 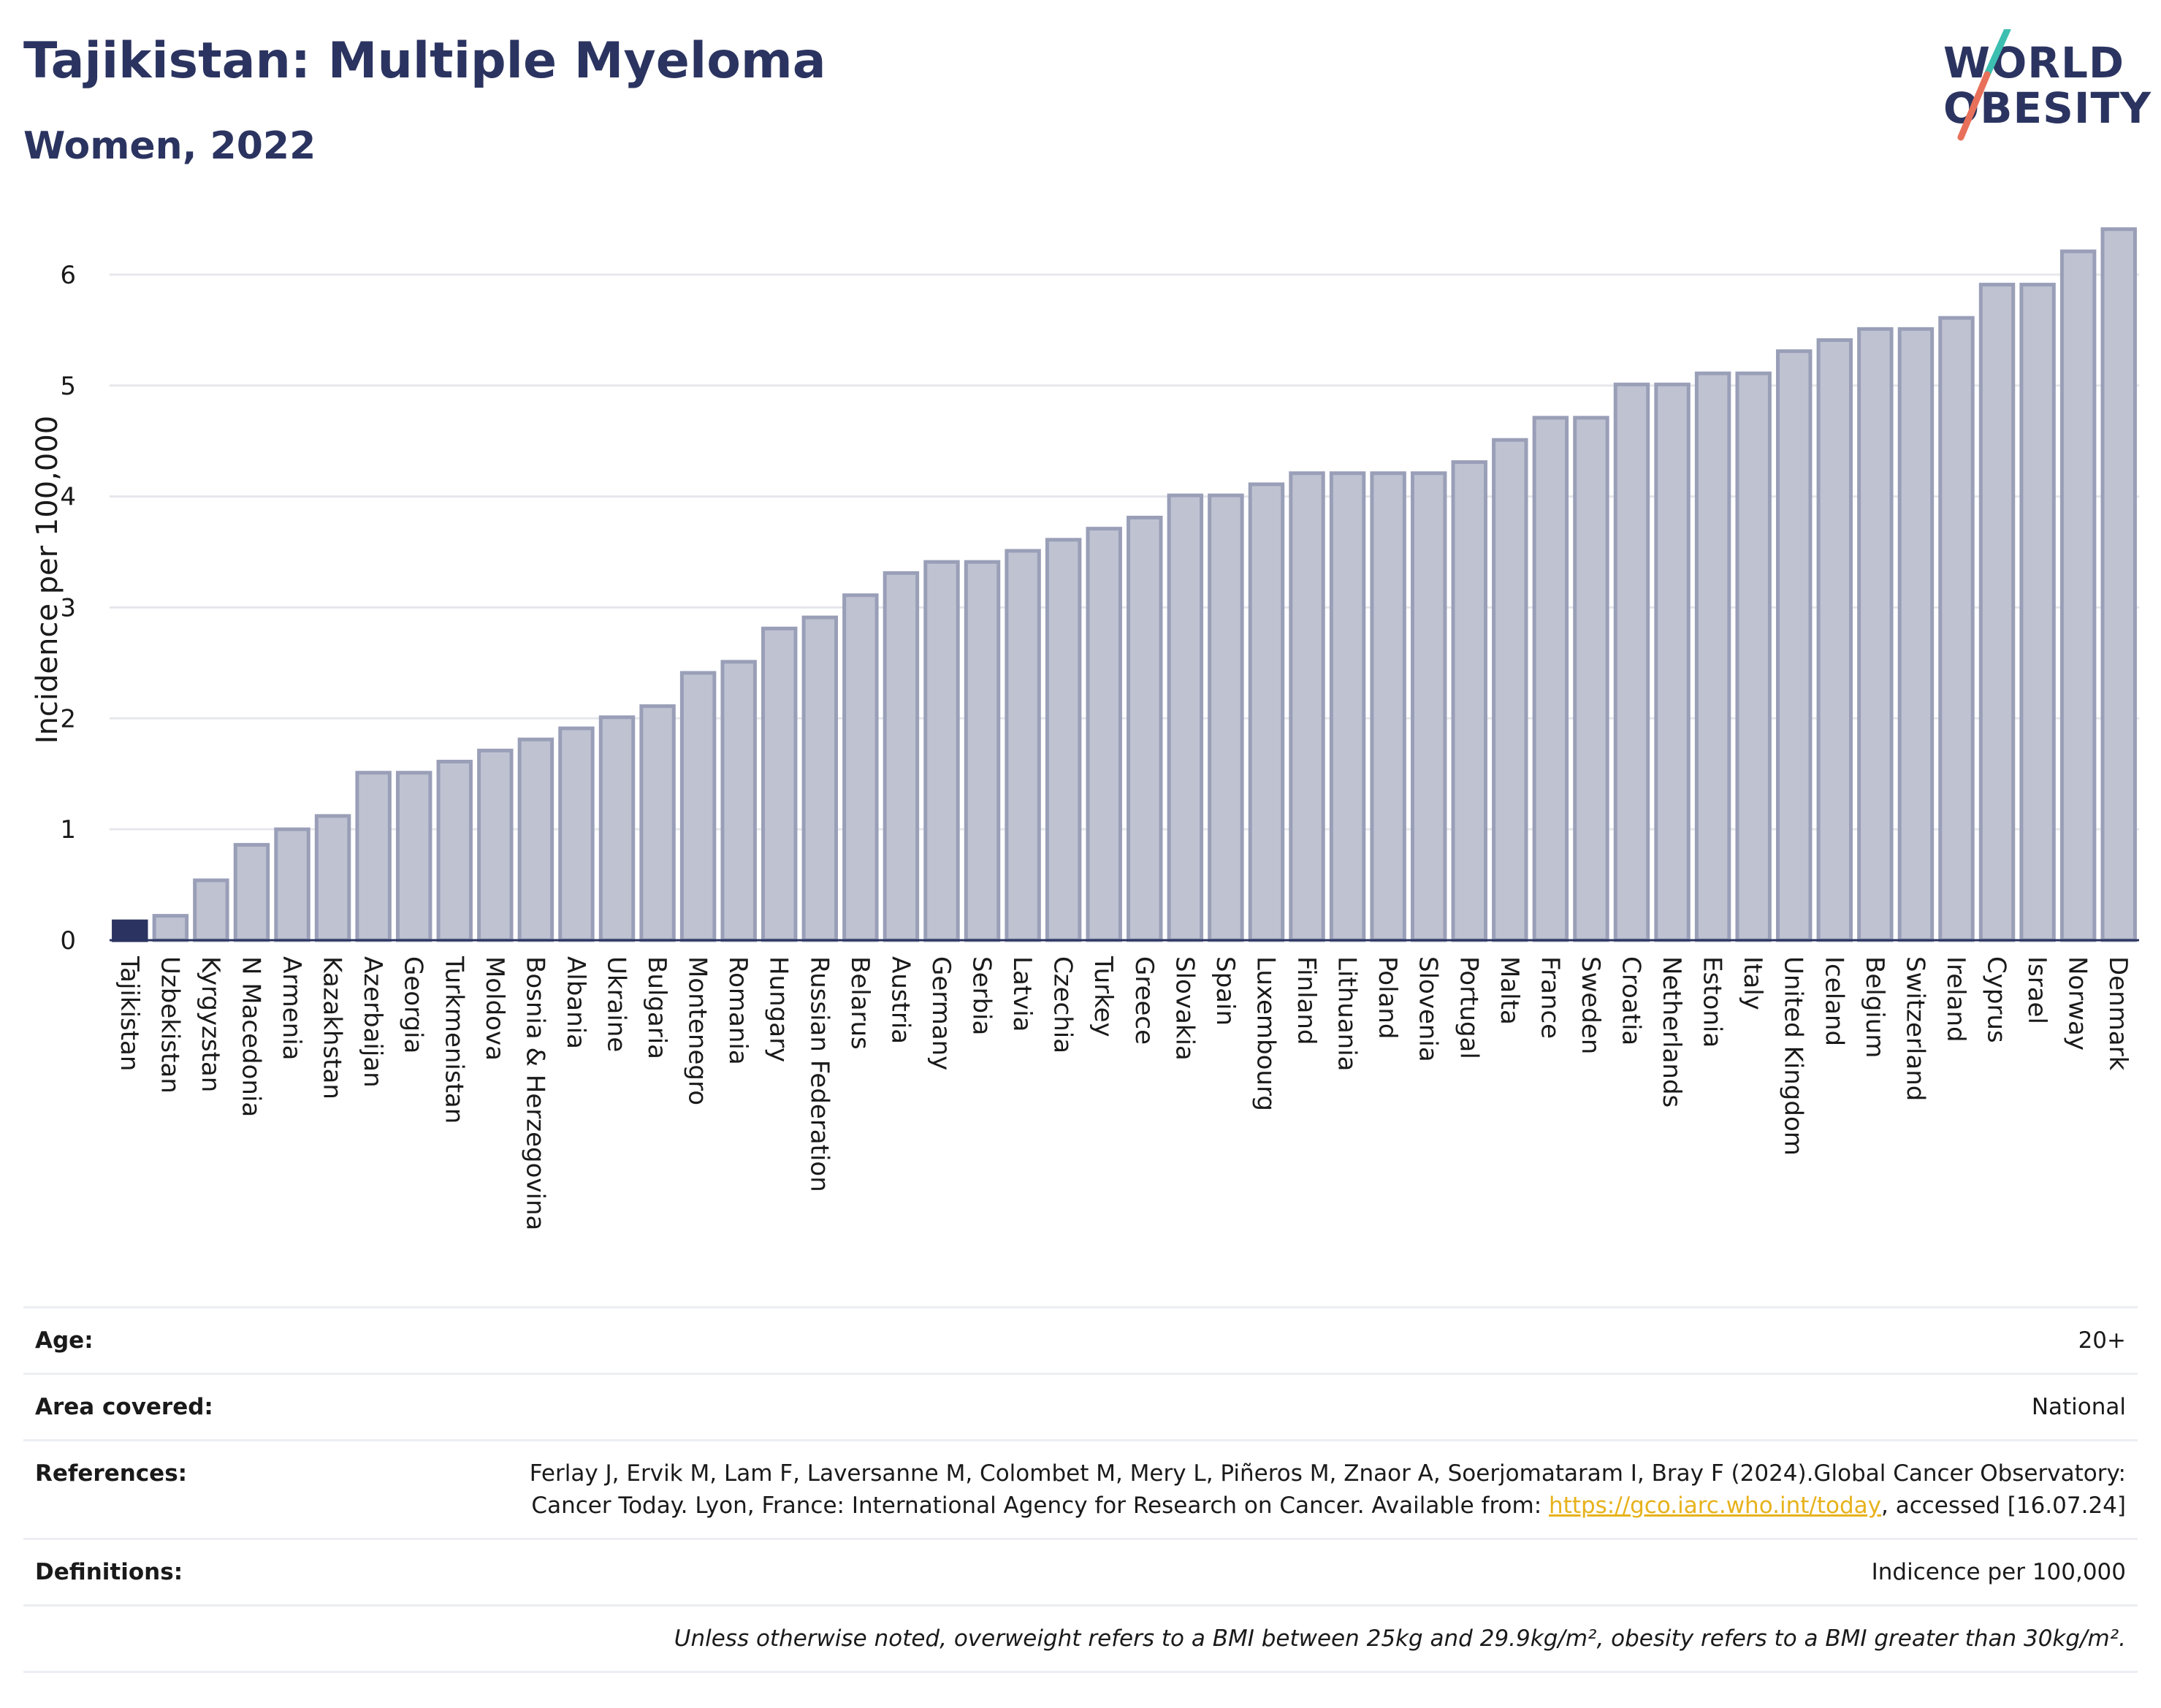 I want to click on x-tick-label: Greece, so click(x=1144, y=1000).